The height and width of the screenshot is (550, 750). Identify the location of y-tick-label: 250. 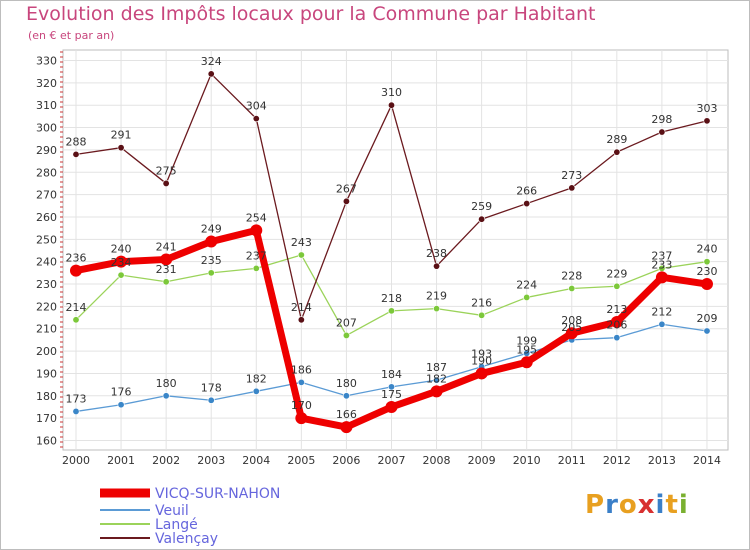
(46, 239).